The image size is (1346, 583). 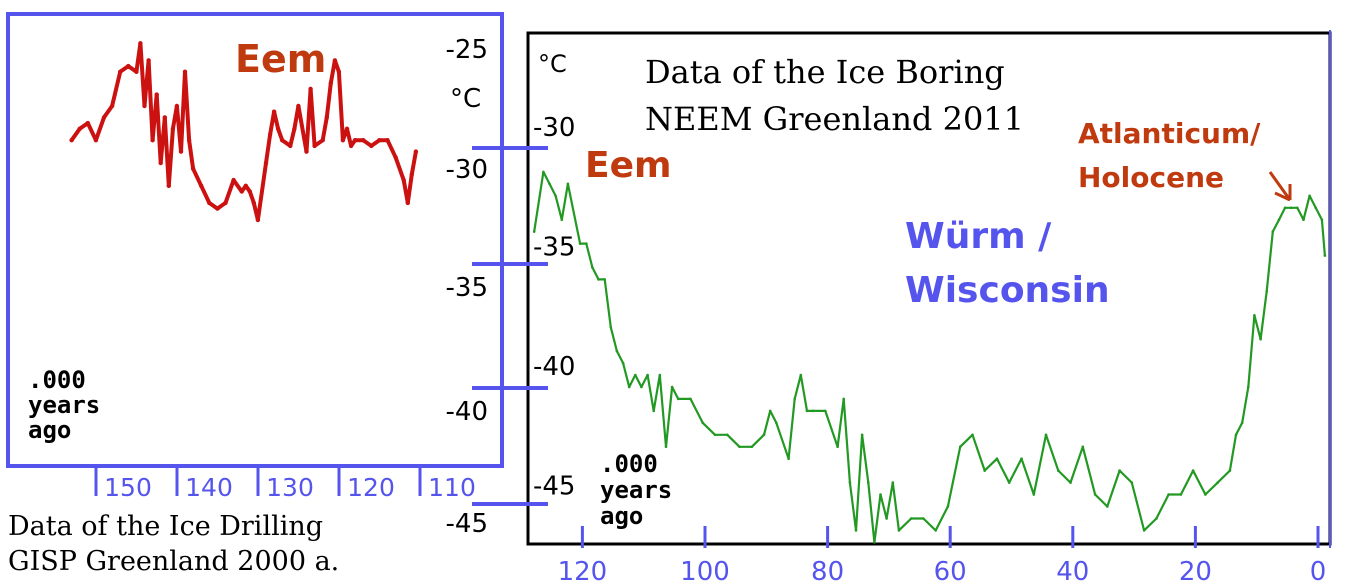 I want to click on left-x-tick-label: 120, so click(x=371, y=487).